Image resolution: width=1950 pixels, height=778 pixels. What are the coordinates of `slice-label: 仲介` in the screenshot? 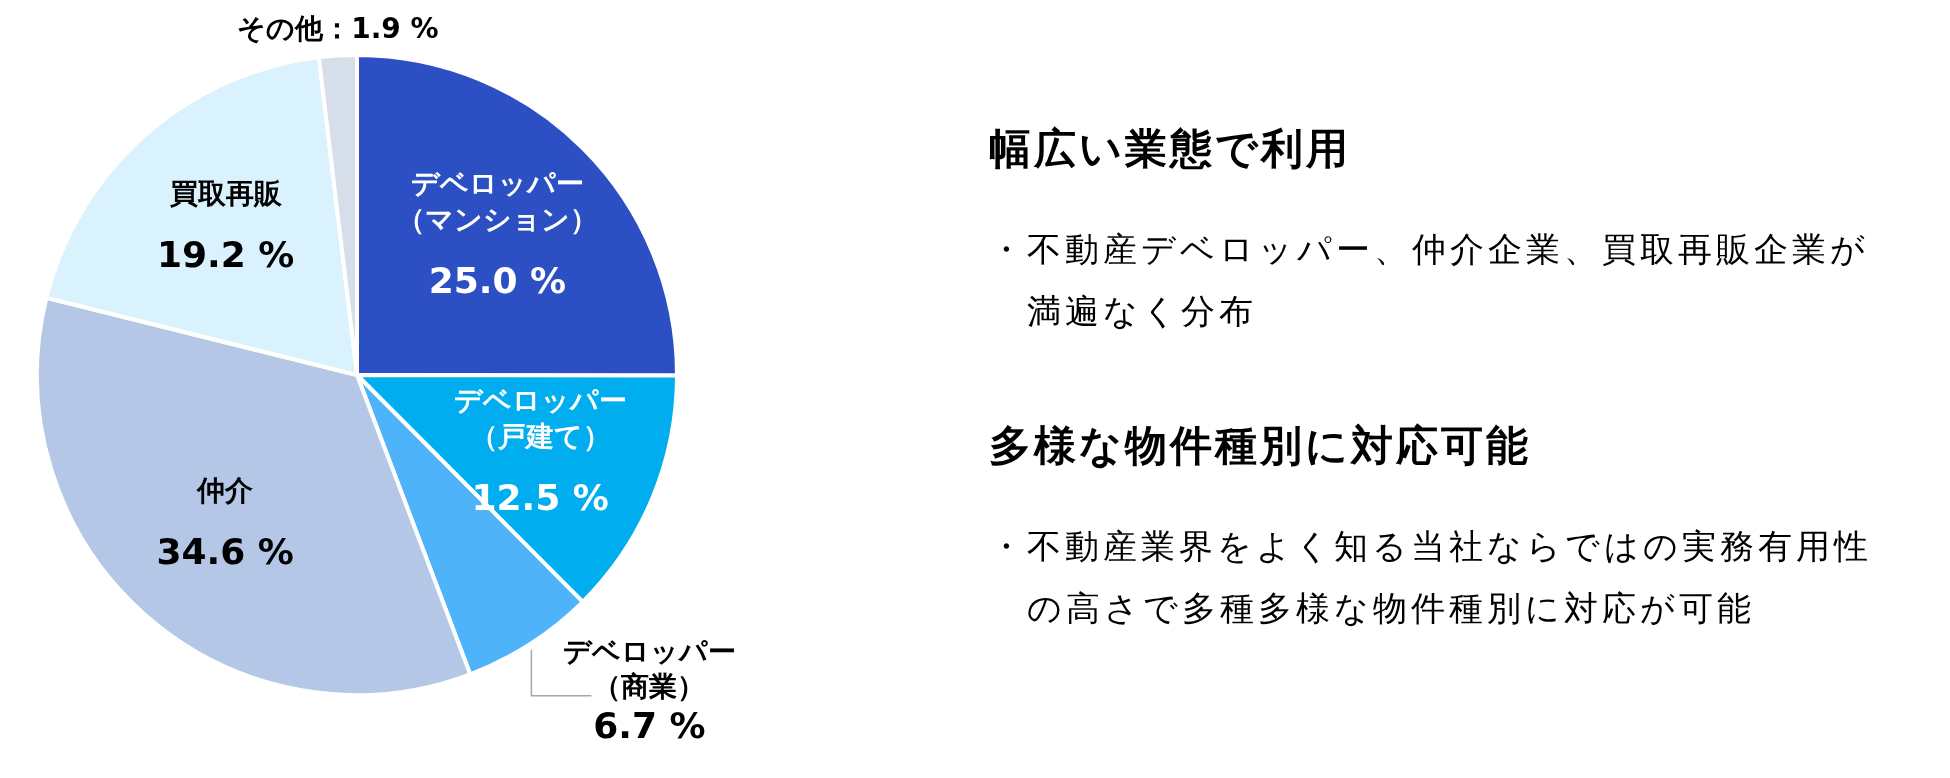 It's located at (225, 490).